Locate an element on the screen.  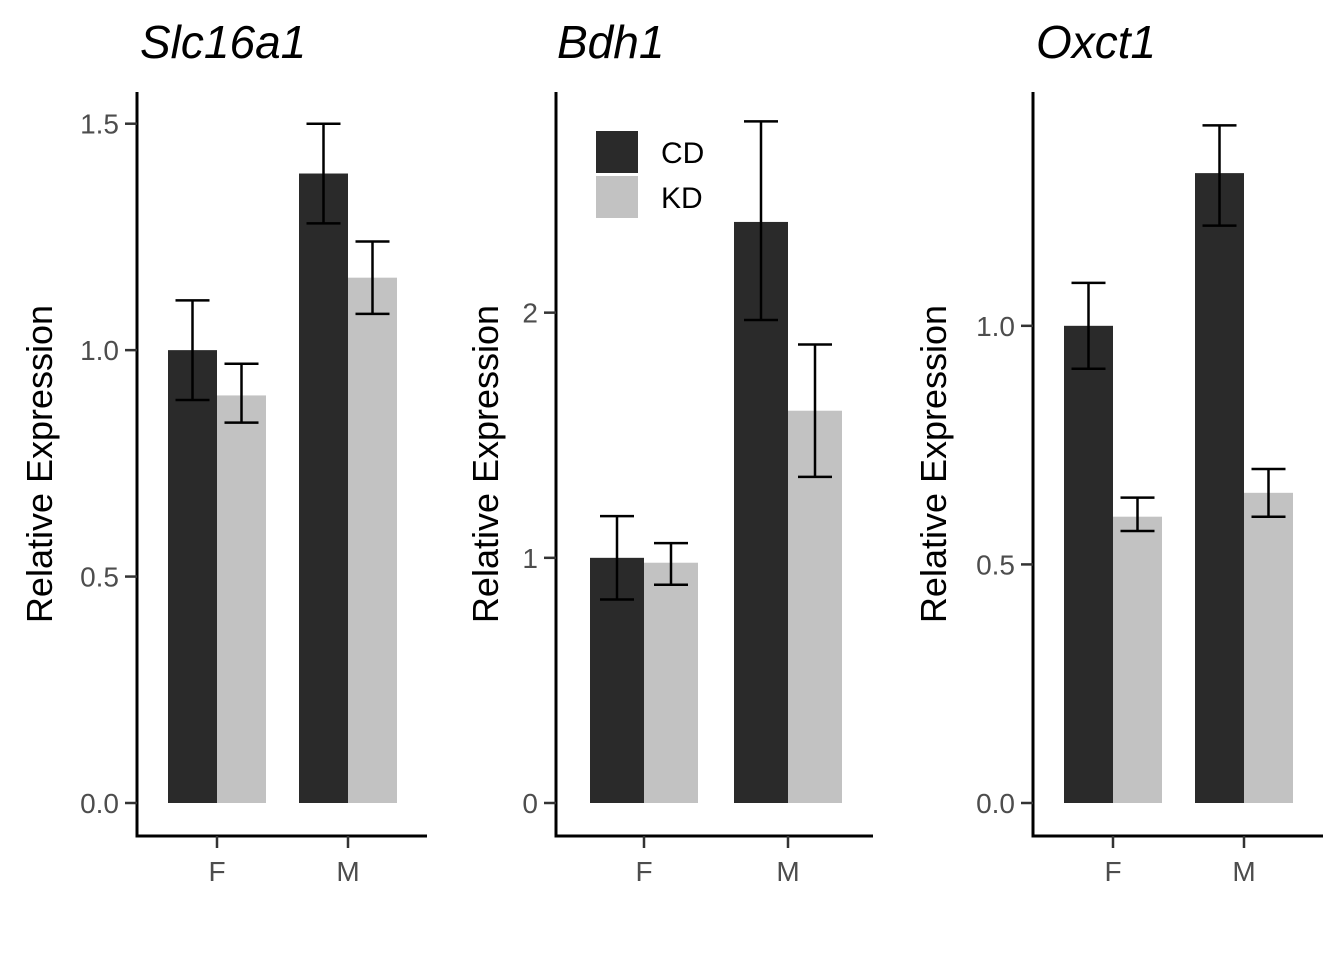
legend-key-cd is located at coordinates (617, 152).